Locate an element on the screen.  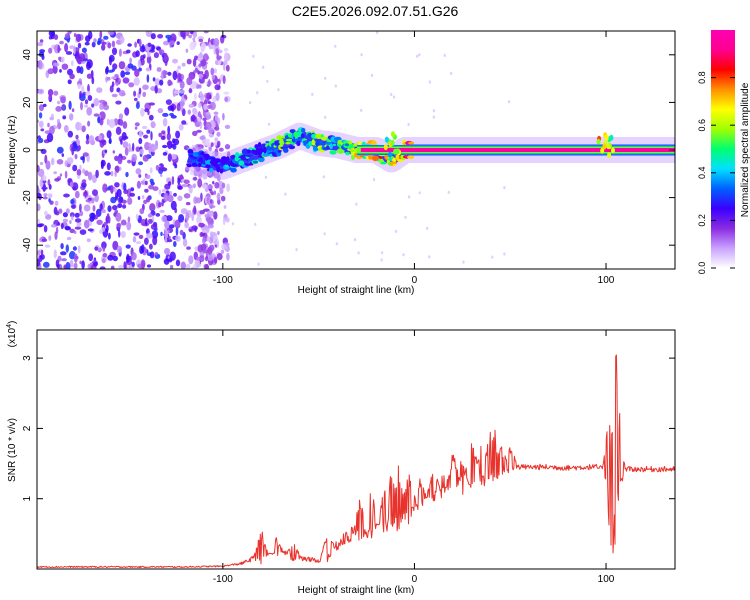
snr-ylabel: SNR (10 * v/v) is located at coordinates (12, 450).